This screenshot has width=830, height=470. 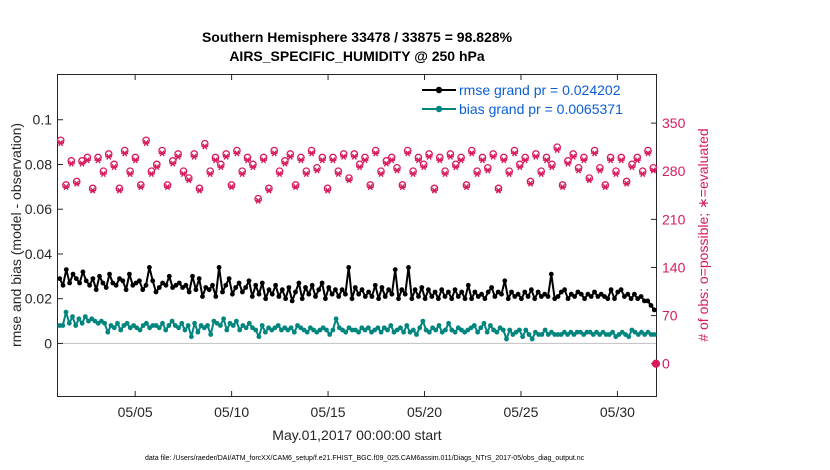 What do you see at coordinates (674, 171) in the screenshot?
I see `y2-tick-label: 280` at bounding box center [674, 171].